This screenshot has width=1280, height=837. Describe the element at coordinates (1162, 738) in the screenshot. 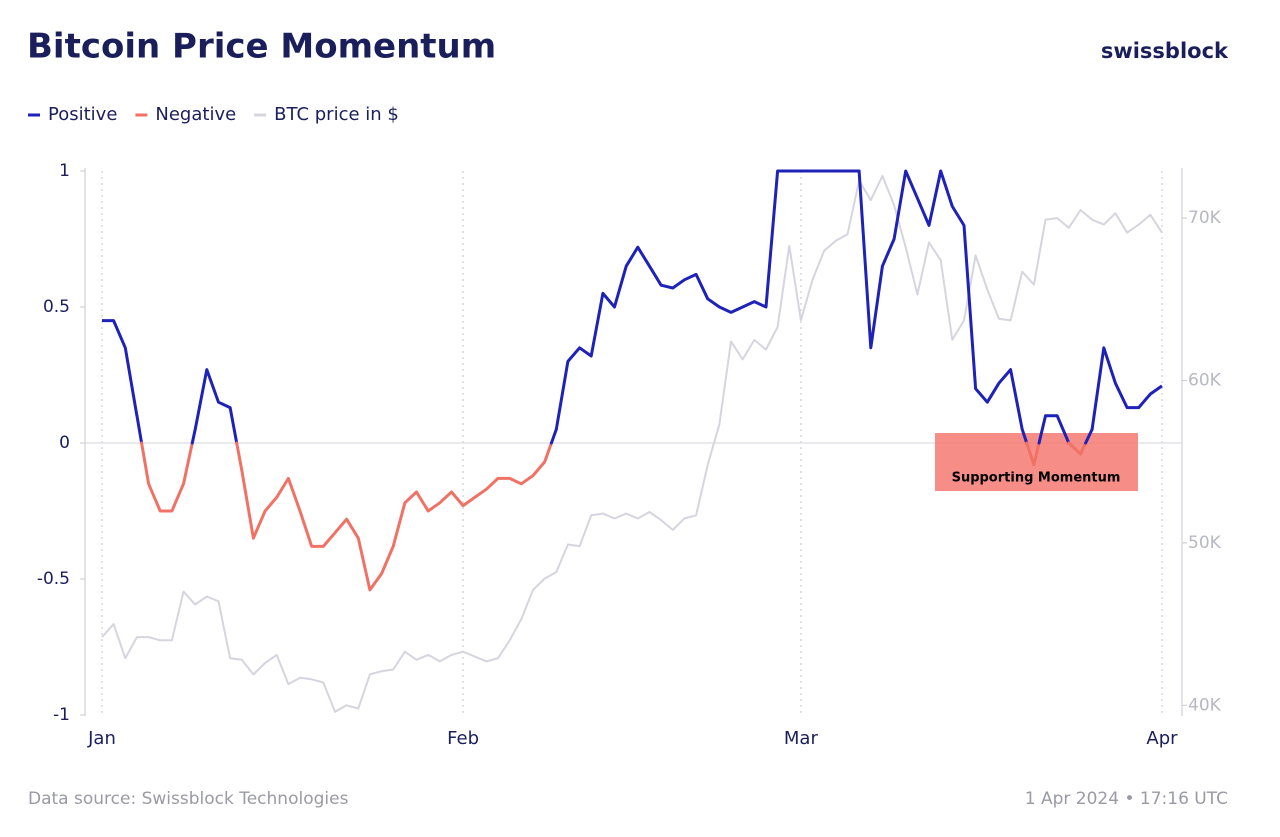

I see `x-tick-label: Apr` at that location.